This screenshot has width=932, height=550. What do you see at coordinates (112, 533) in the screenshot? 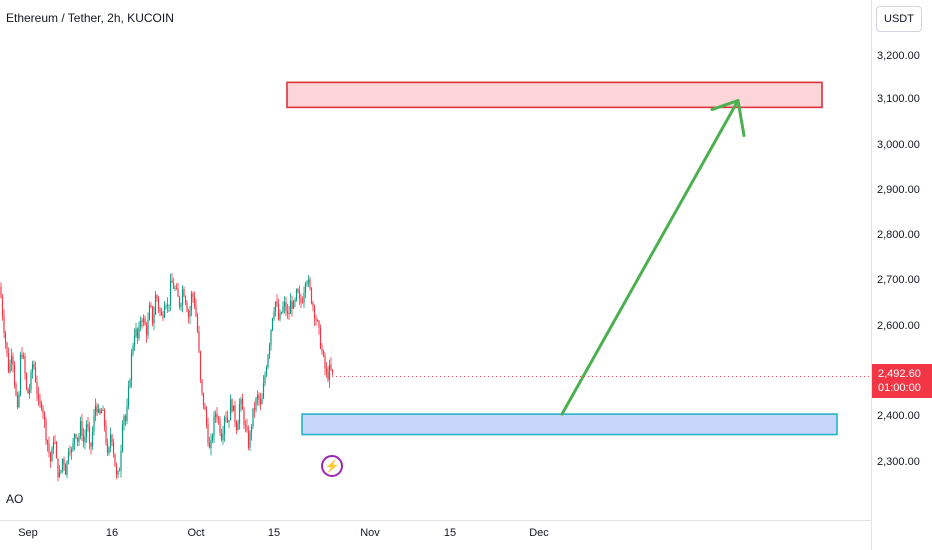
I see `time-tick-label: 16` at bounding box center [112, 533].